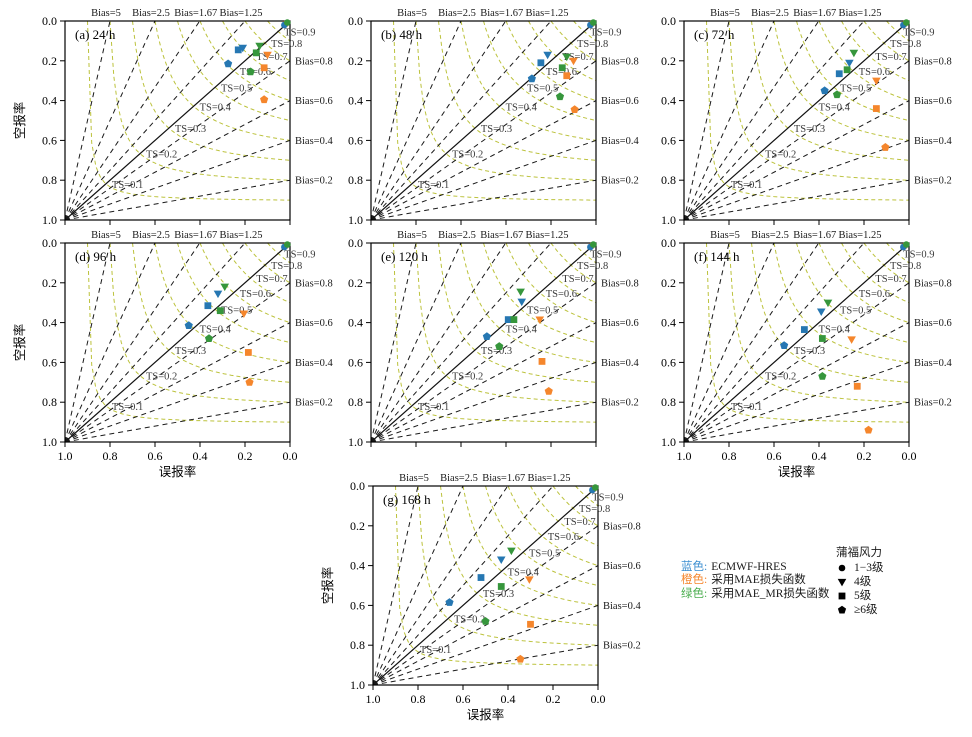 The height and width of the screenshot is (737, 972). Describe the element at coordinates (933, 181) in the screenshot. I see `bias-label-0.2: Bias=0.2` at that location.